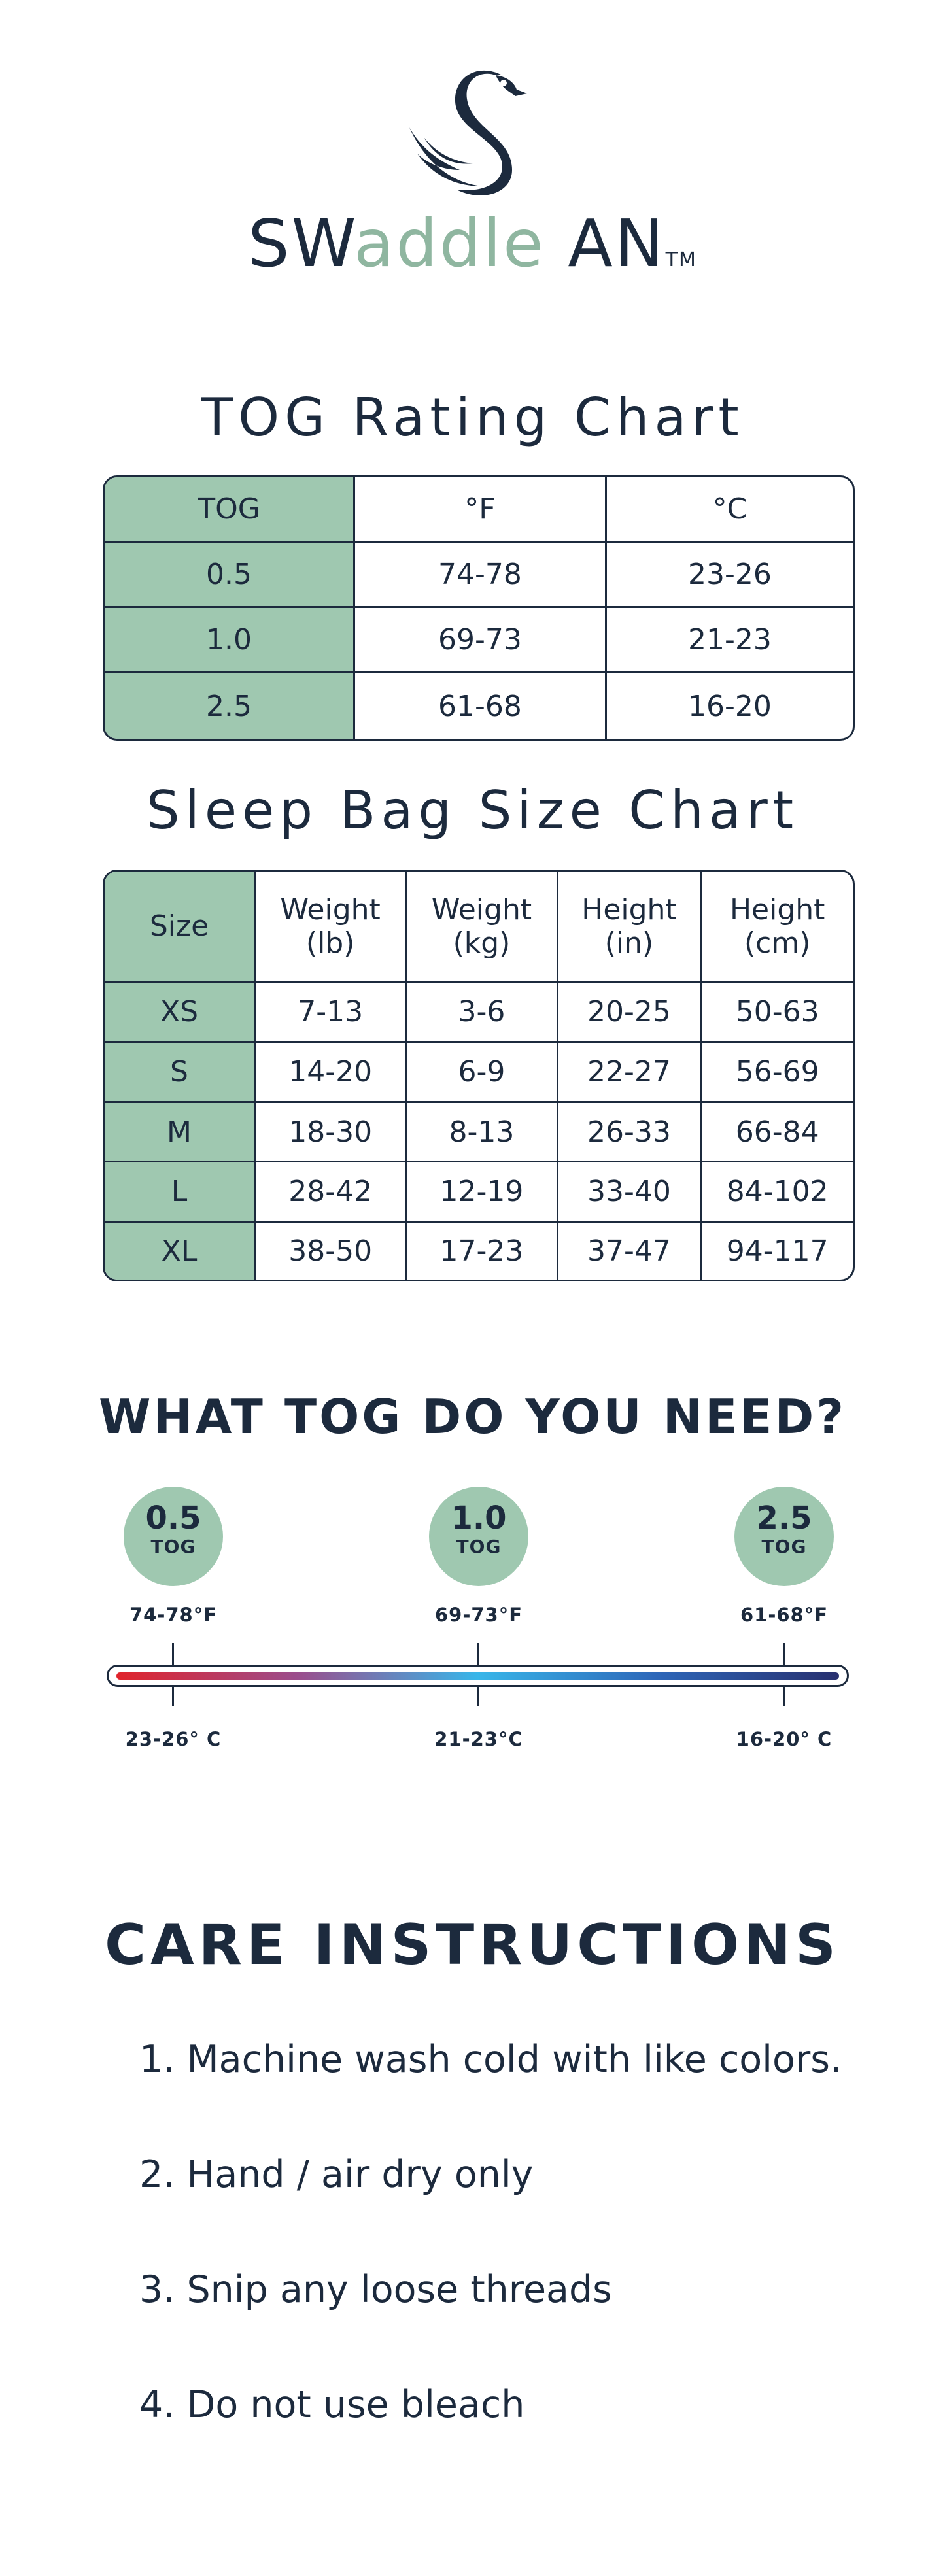 Image resolution: width=945 pixels, height=2576 pixels. Describe the element at coordinates (482, 1013) in the screenshot. I see `cell-weight-kg: 3-6` at that location.